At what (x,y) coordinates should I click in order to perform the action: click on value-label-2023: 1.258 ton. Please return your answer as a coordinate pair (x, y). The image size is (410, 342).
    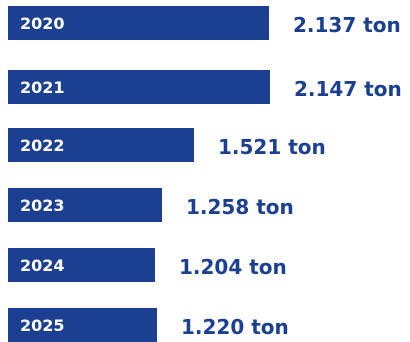
    Looking at the image, I should click on (240, 207).